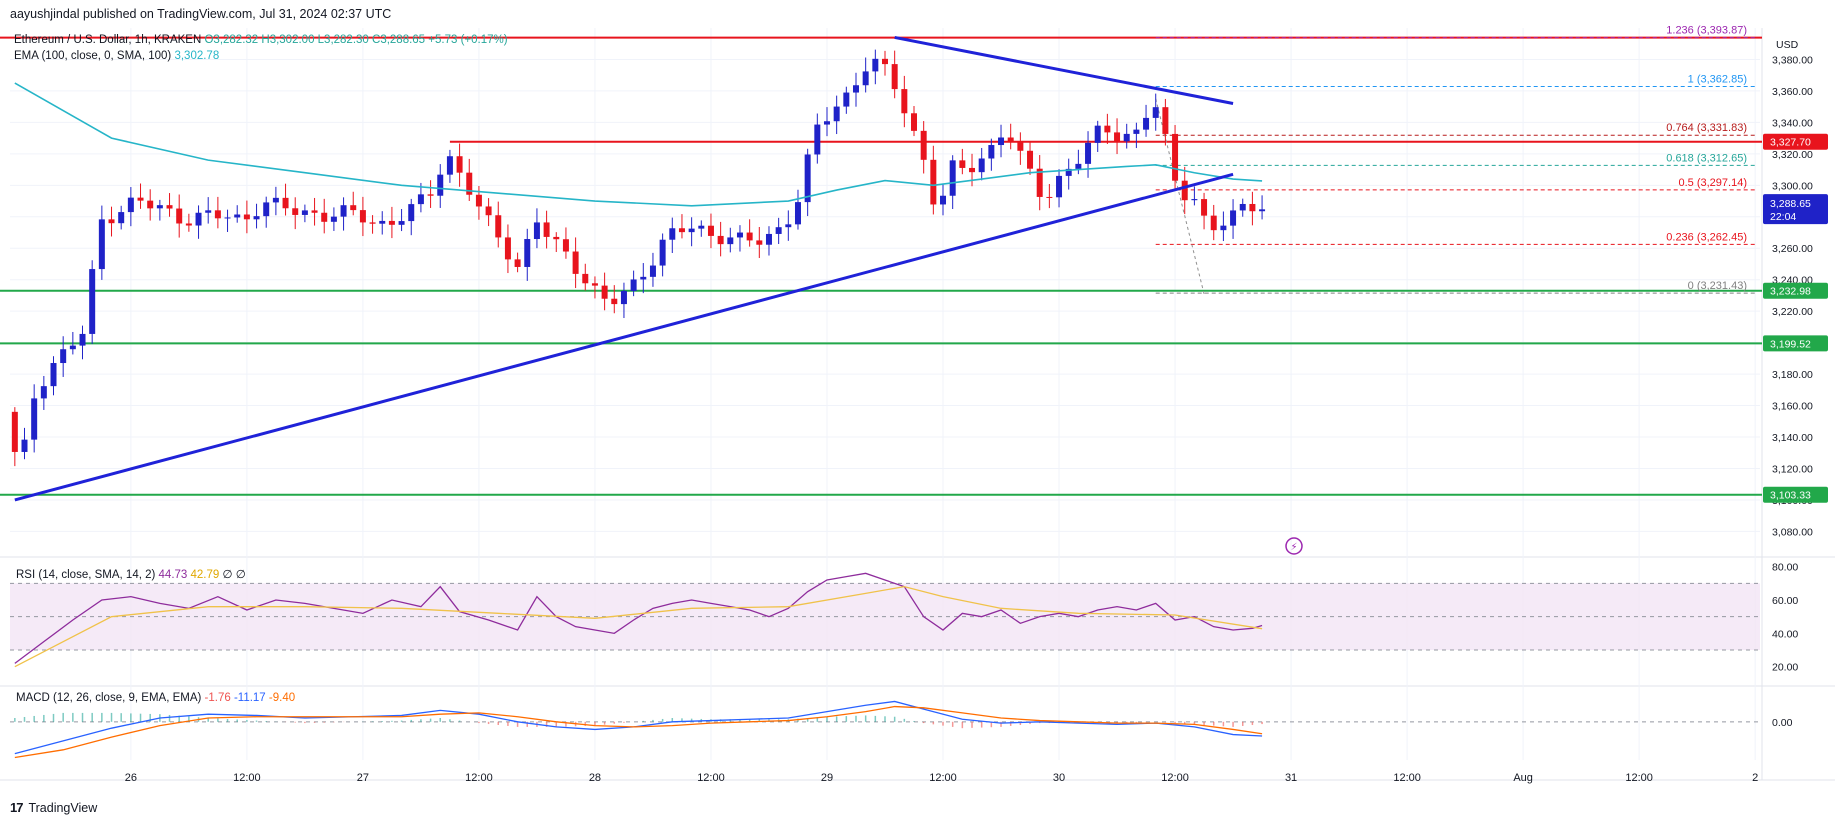 The image size is (1835, 827). What do you see at coordinates (175, 575) in the screenshot?
I see `rsi-legend-value: 44.73` at bounding box center [175, 575].